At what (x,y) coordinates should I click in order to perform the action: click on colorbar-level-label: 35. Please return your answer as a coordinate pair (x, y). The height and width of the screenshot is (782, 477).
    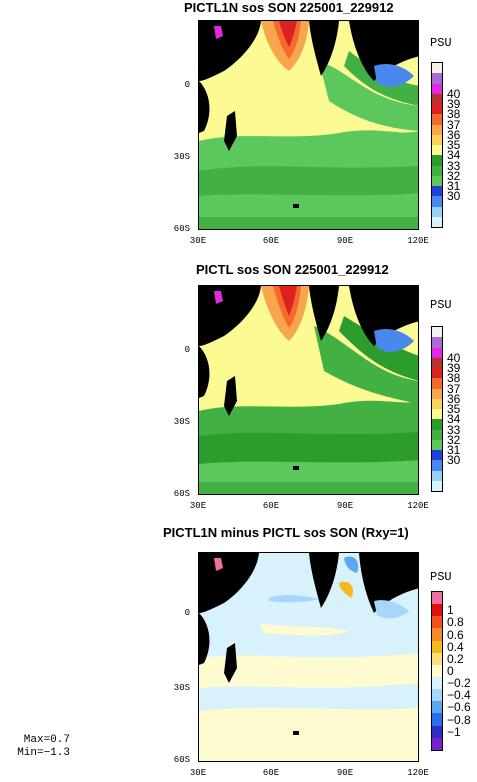
    Looking at the image, I should click on (454, 145).